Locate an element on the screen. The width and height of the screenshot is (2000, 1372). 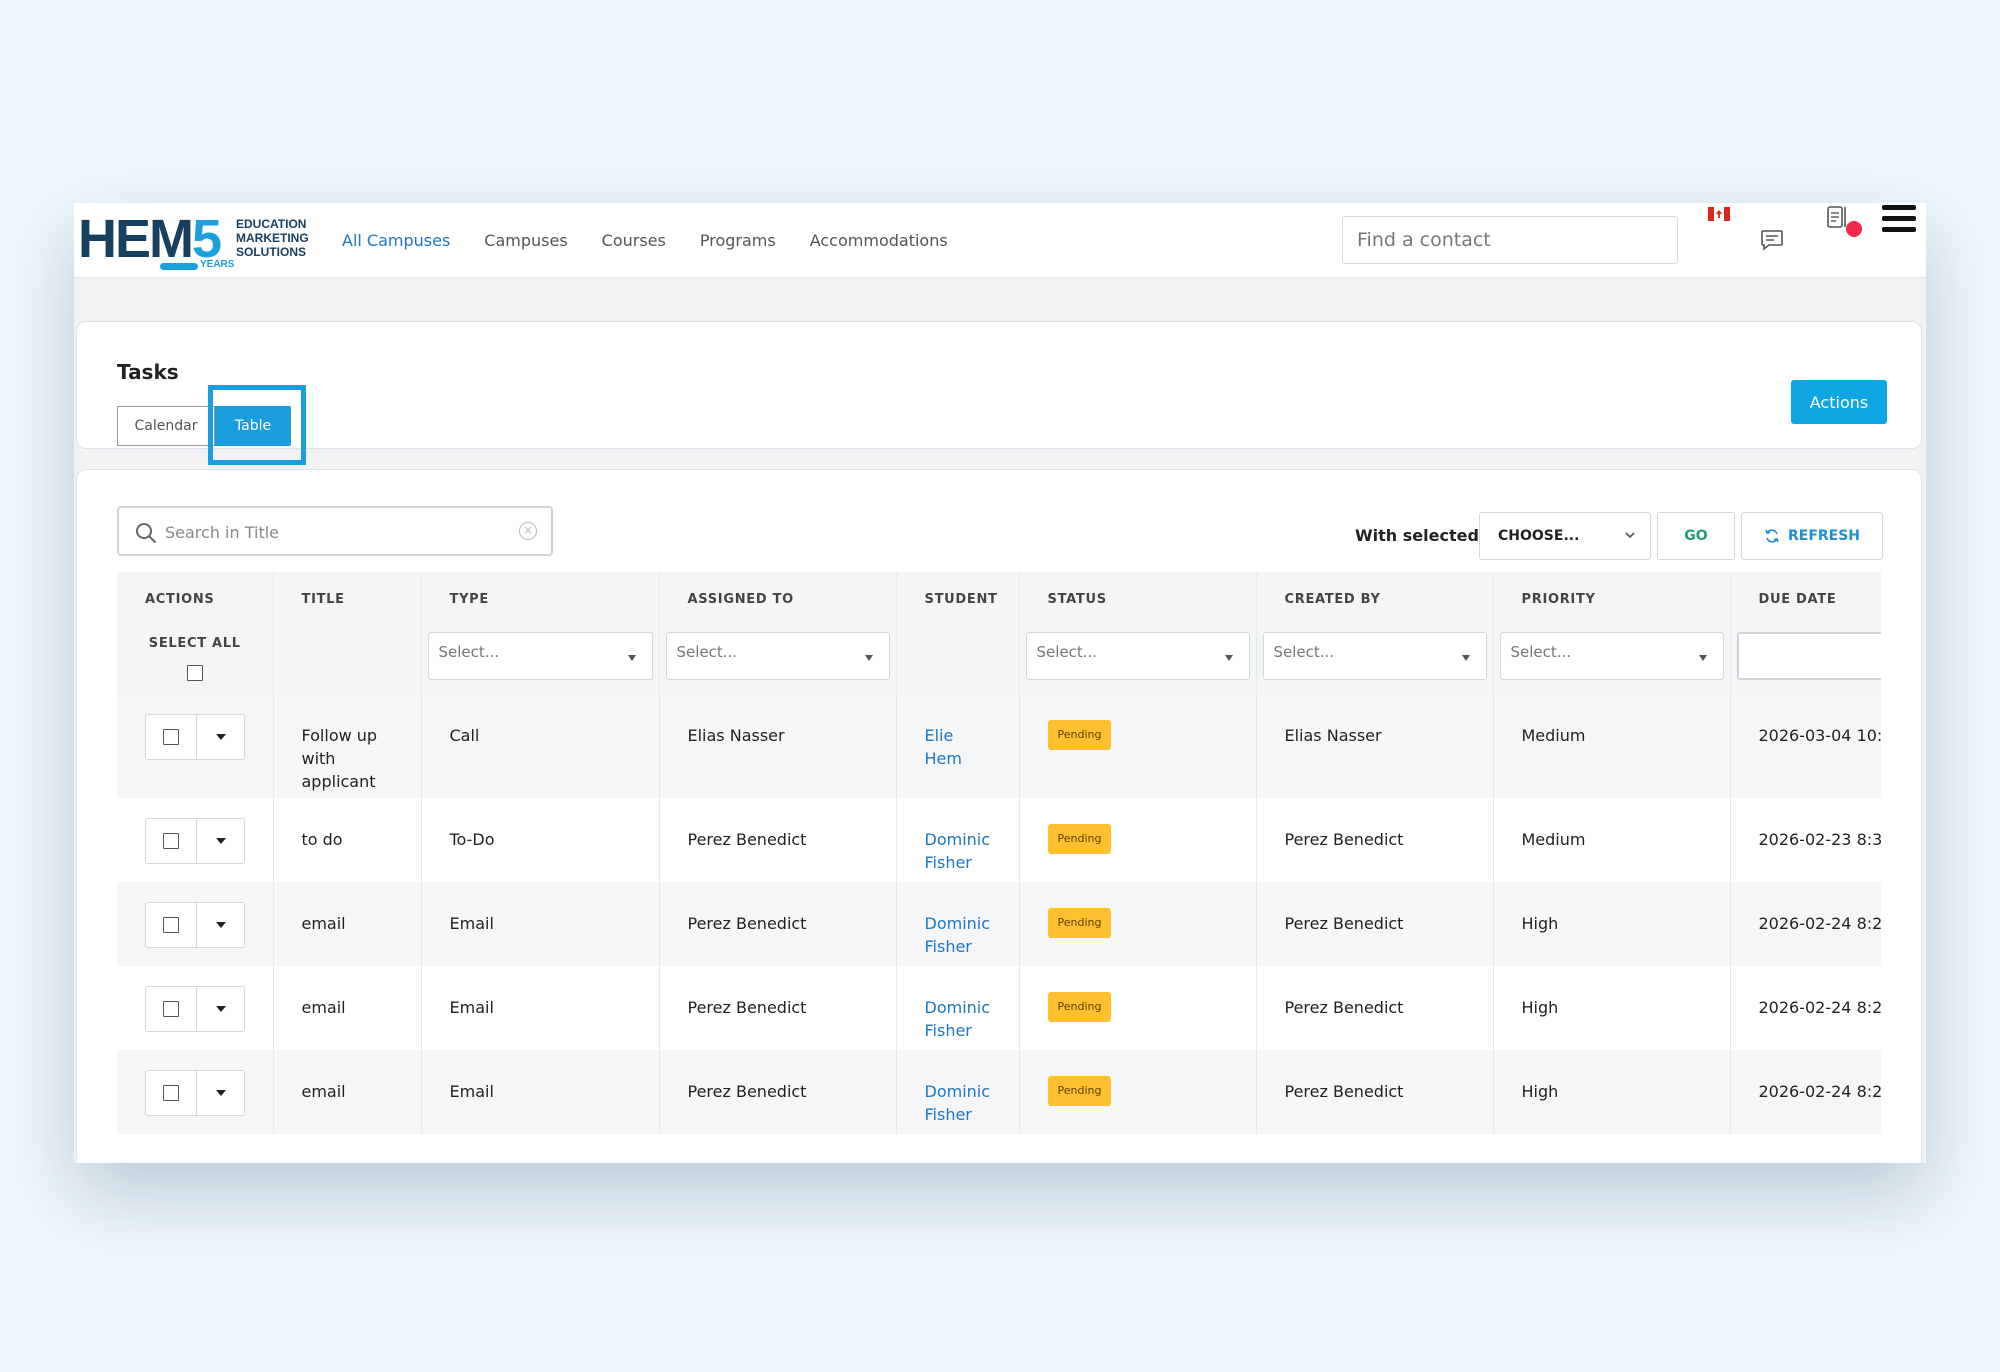
col-header-type: TYPE is located at coordinates (540, 599).